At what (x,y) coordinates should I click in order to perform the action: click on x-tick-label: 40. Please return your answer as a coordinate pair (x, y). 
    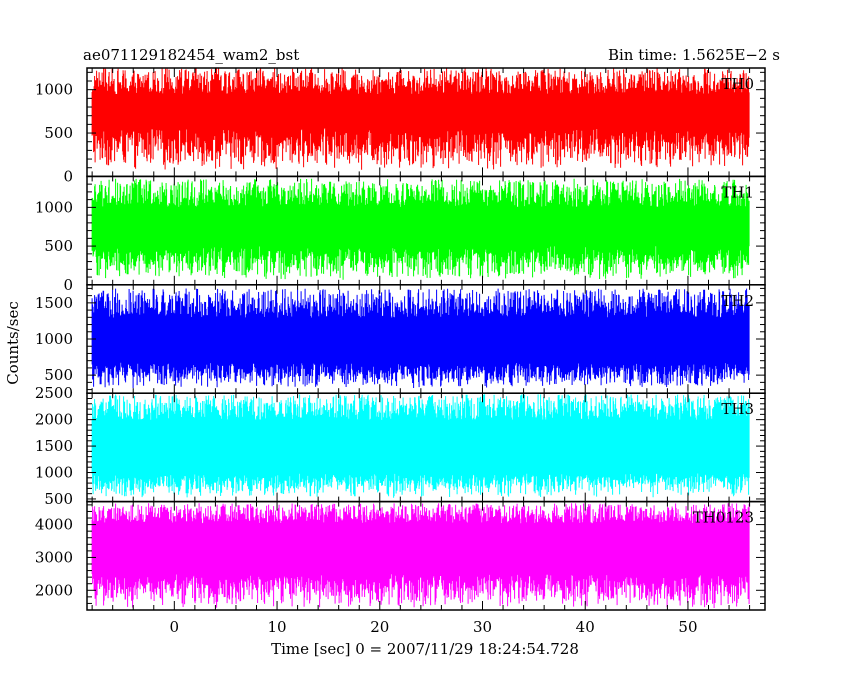
    Looking at the image, I should click on (585, 627).